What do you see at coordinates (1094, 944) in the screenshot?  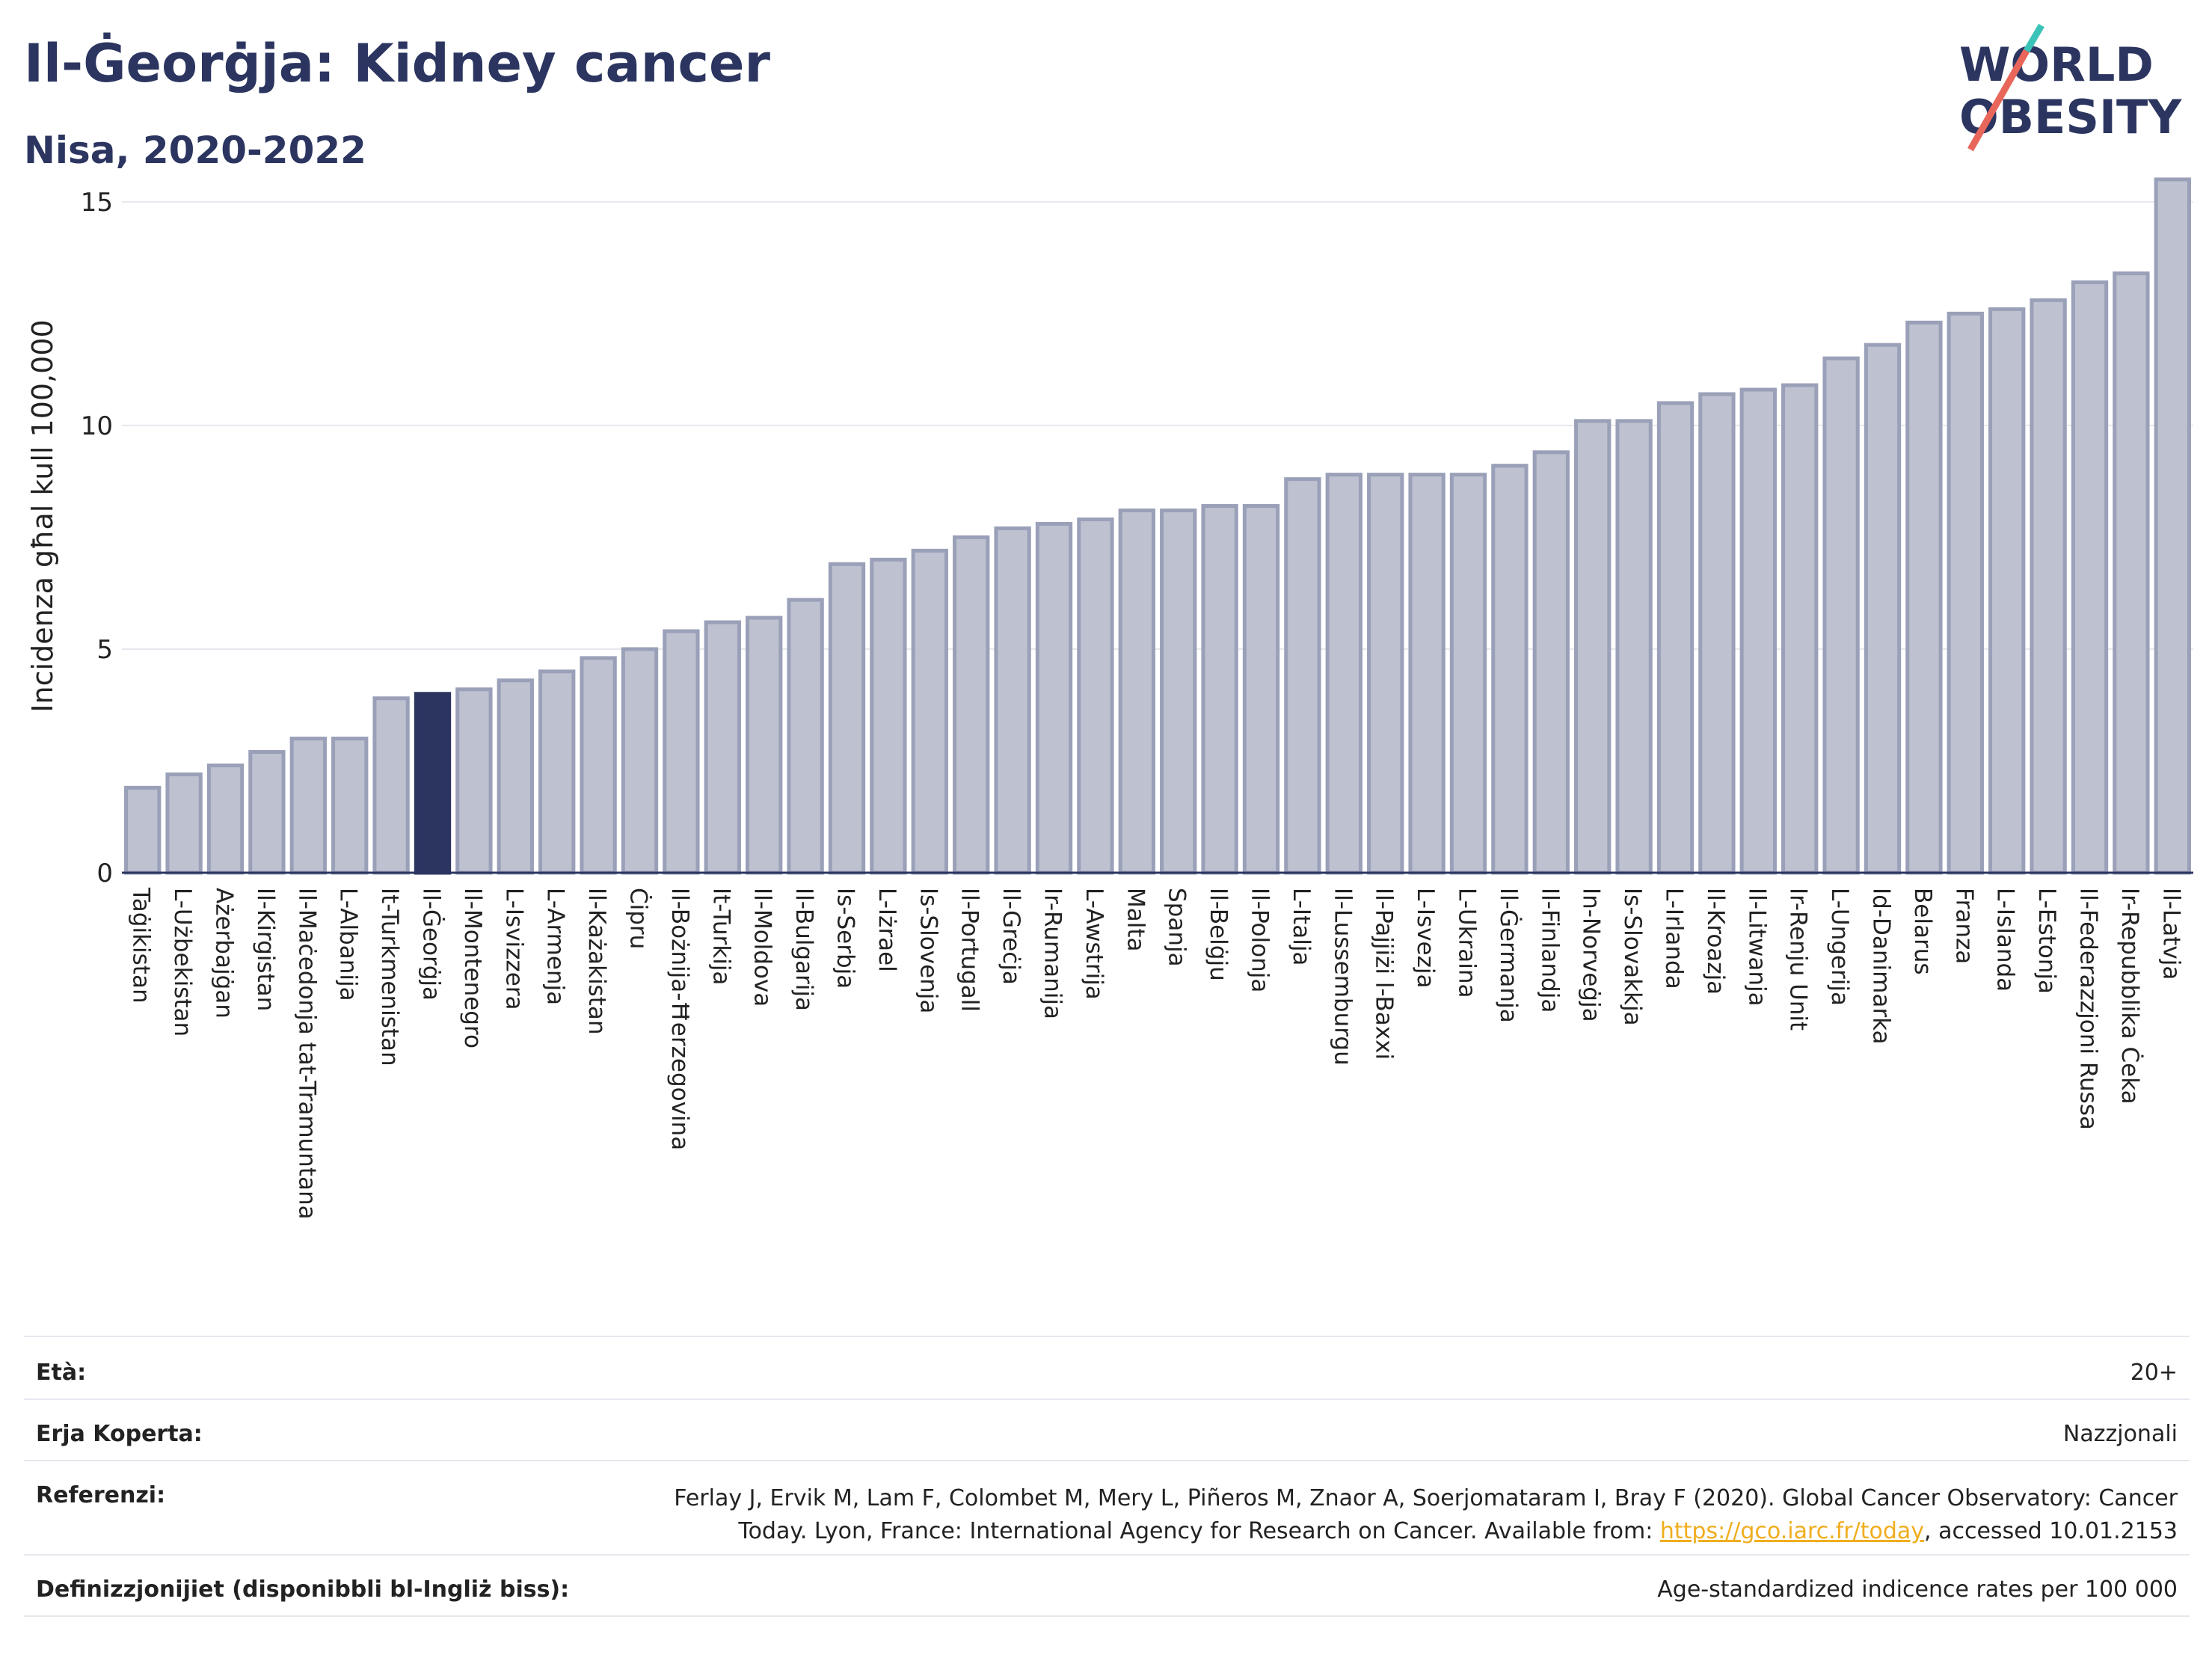 I see `x-tick-label: L-Awstrija` at bounding box center [1094, 944].